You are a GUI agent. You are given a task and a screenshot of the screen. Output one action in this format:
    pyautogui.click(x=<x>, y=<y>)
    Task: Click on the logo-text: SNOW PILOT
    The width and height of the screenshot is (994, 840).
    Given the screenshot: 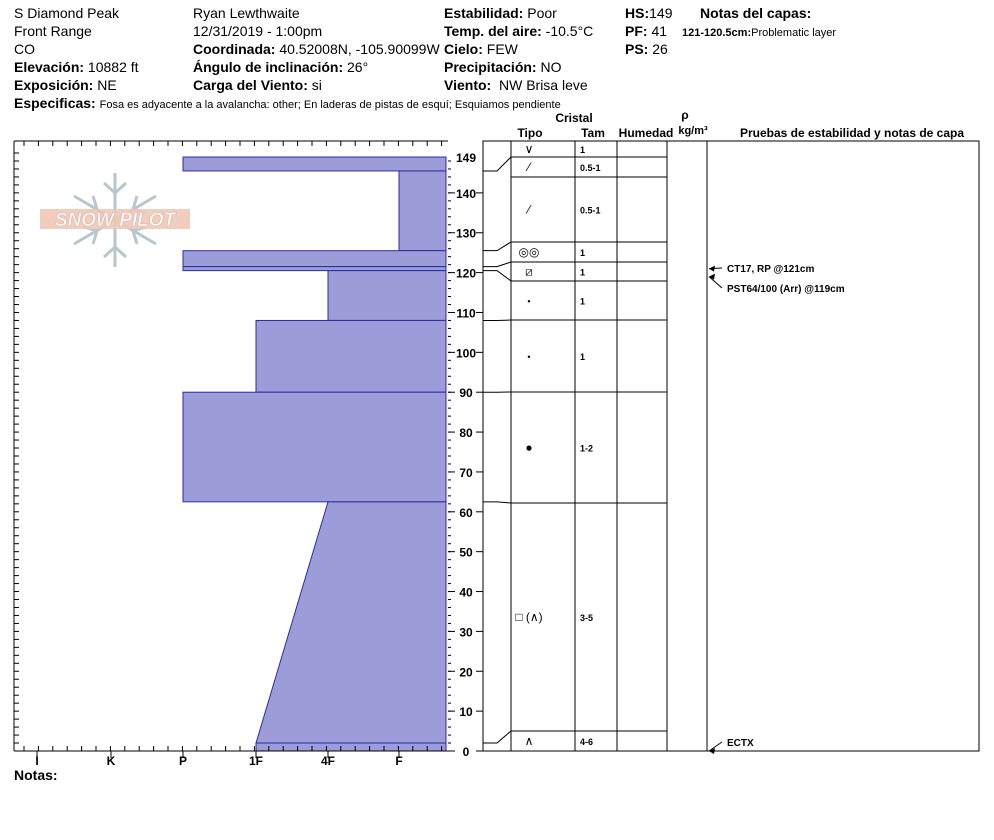 What is the action you would take?
    pyautogui.click(x=116, y=220)
    